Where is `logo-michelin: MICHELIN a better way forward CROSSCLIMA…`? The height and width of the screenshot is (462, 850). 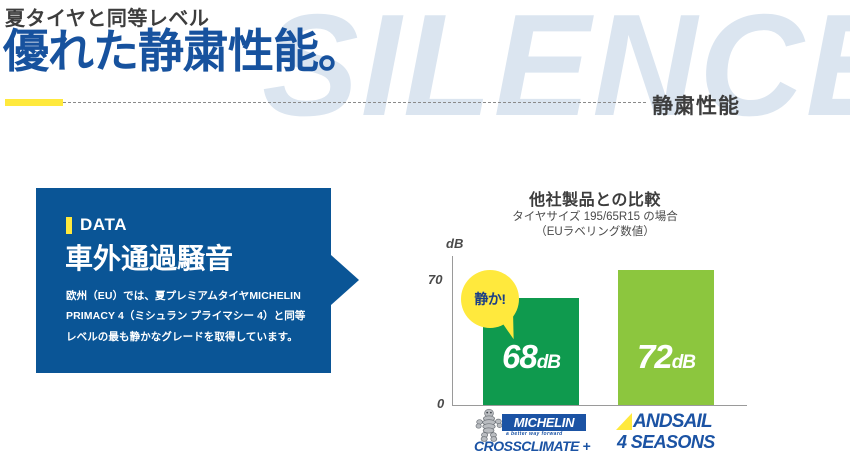
logo-michelin: MICHELIN a better way forward CROSSCLIMA… is located at coordinates (532, 433).